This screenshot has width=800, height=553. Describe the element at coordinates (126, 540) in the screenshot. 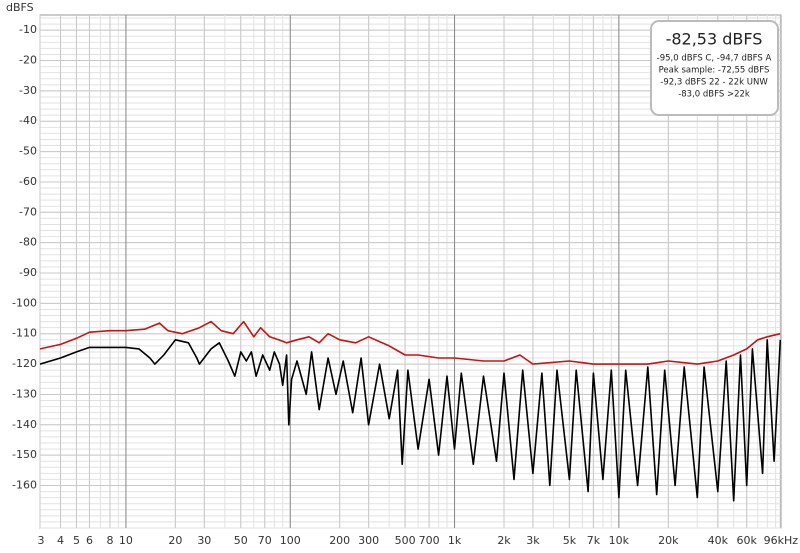

I see `x-tick-label: 10` at that location.